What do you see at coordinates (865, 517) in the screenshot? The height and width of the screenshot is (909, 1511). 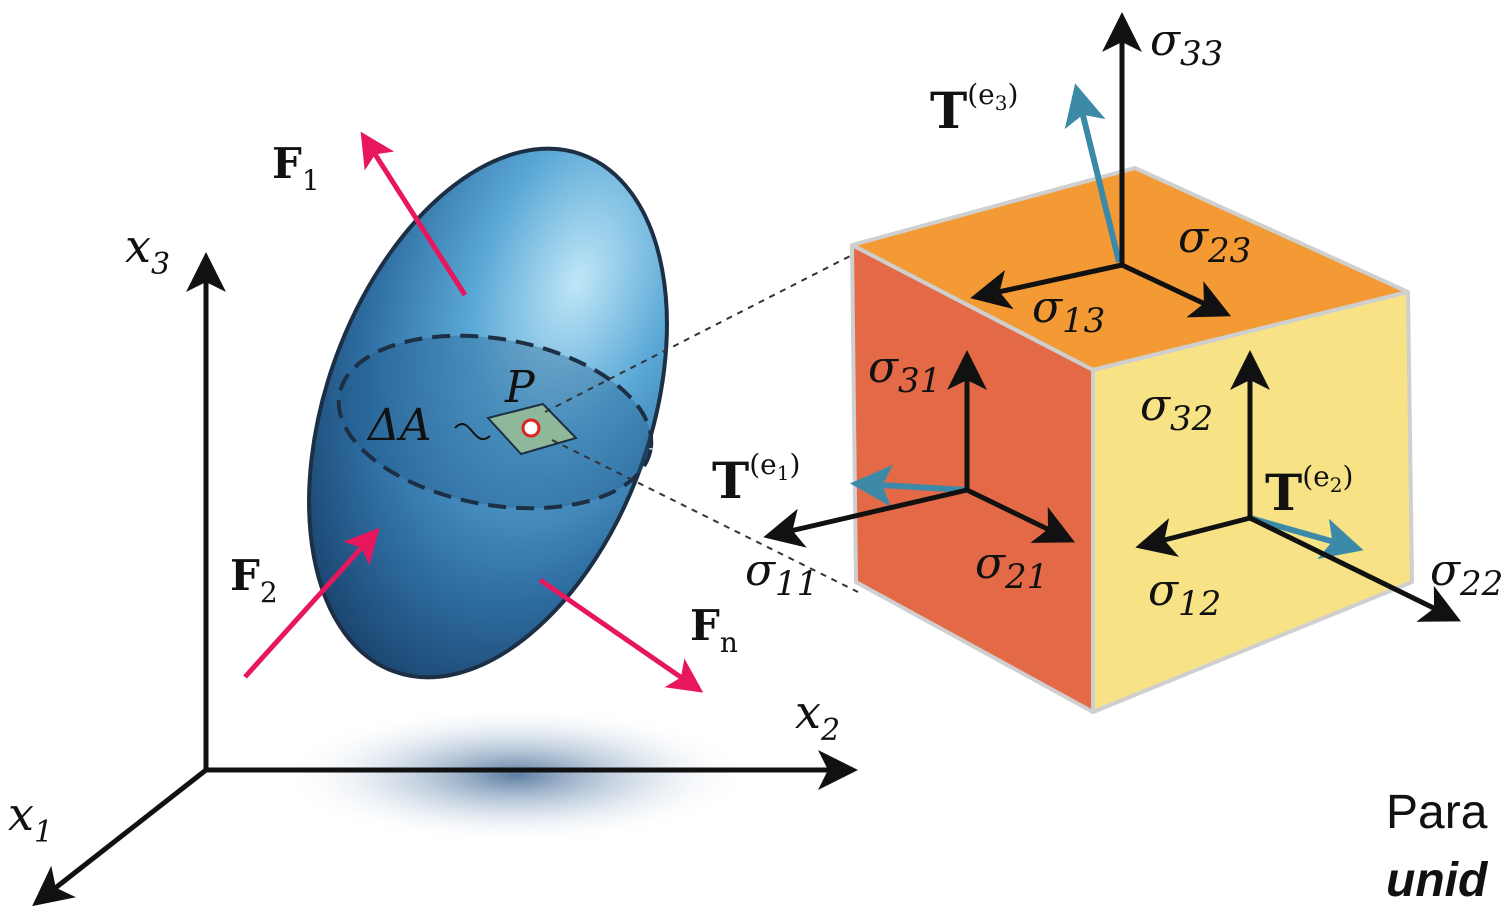 I see `s11-arrow` at bounding box center [865, 517].